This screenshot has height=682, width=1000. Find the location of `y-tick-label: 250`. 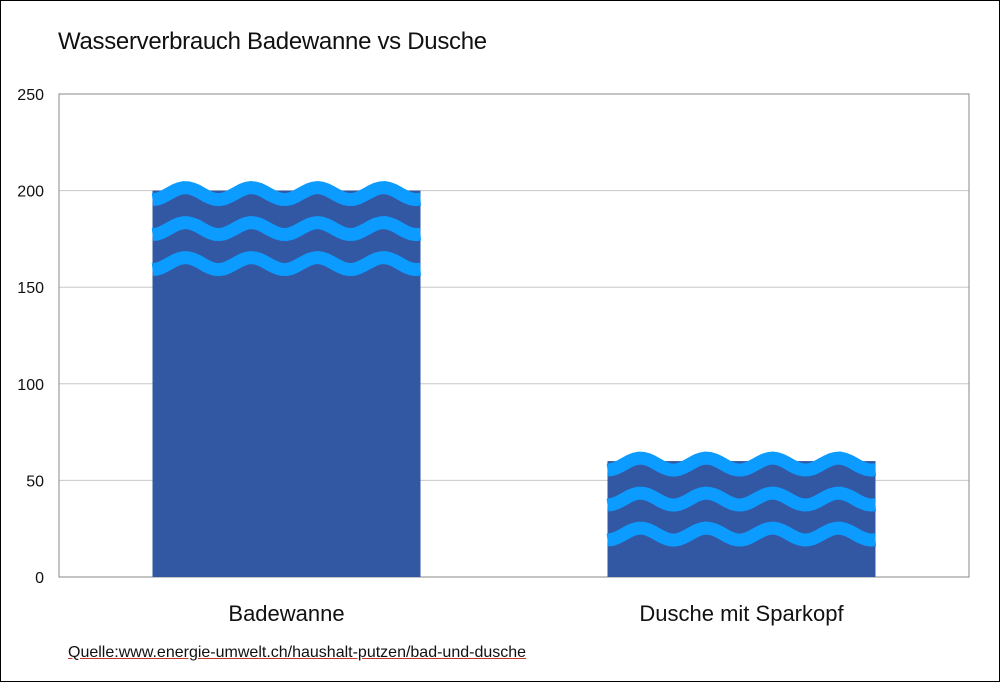

y-tick-label: 250 is located at coordinates (30, 95).